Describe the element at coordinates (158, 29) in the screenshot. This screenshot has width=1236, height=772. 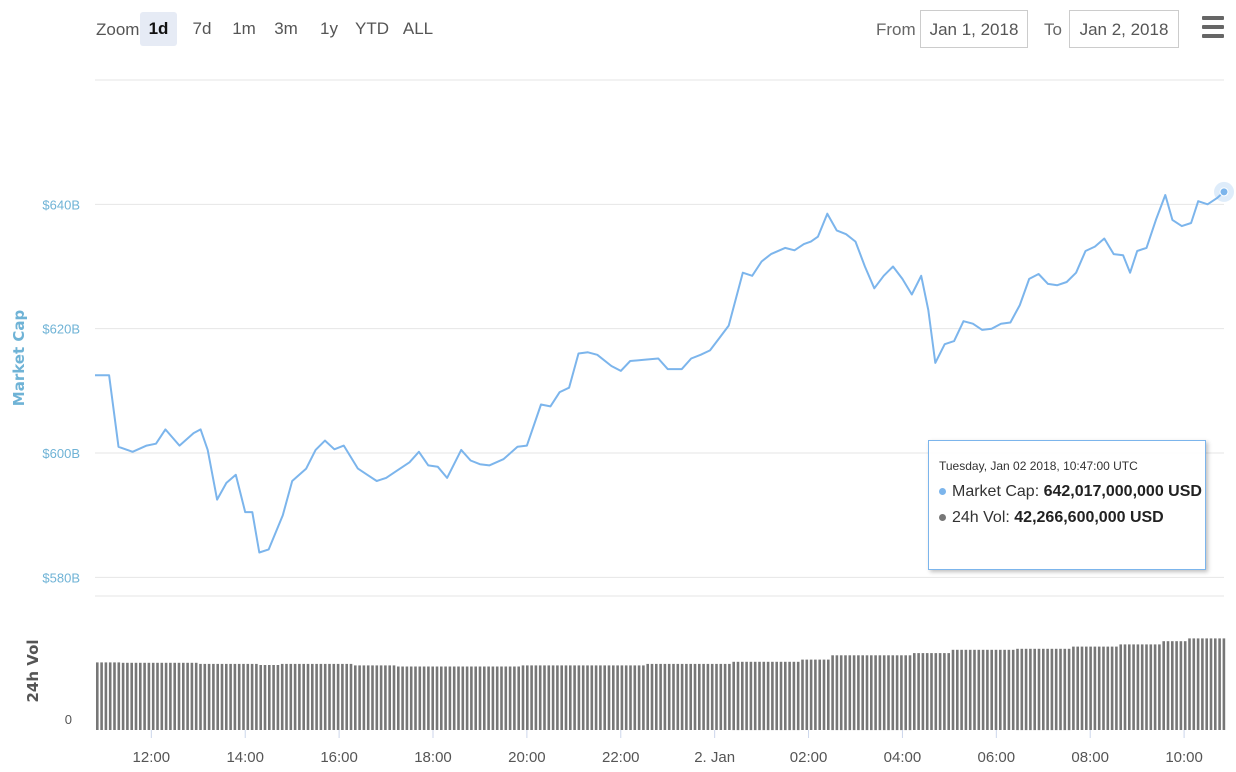
I see `zoom-1d-button: 1d` at that location.